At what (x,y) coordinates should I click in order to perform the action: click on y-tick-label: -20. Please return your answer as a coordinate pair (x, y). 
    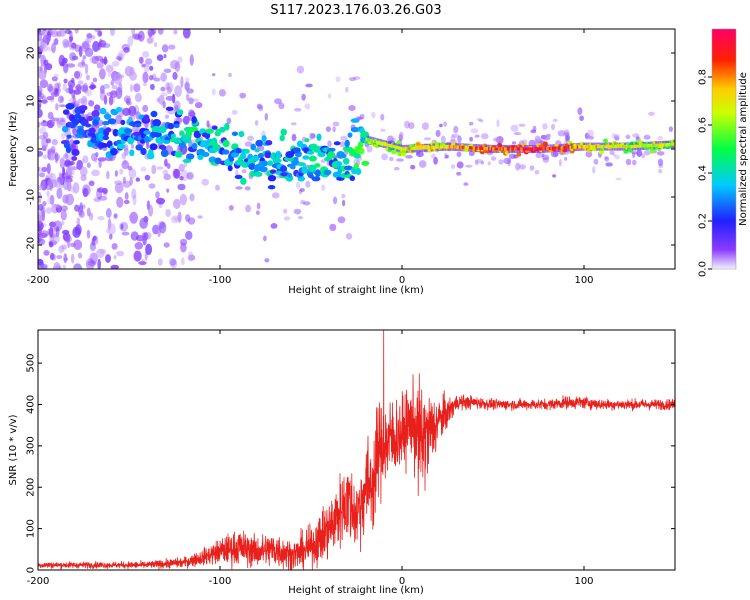
    Looking at the image, I should click on (31, 245).